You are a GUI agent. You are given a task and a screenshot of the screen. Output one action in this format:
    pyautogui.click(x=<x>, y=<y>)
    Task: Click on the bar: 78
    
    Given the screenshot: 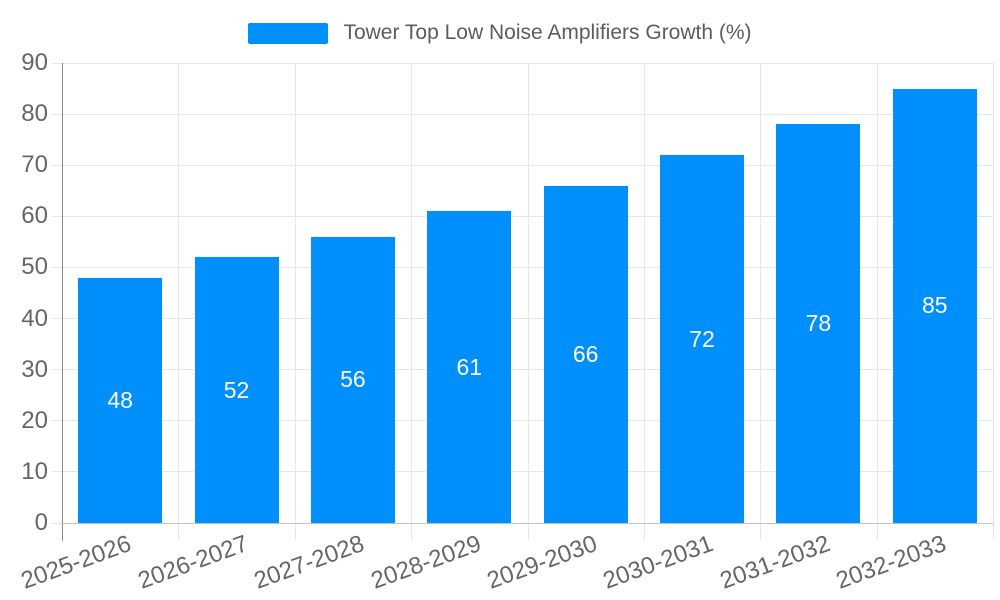 What is the action you would take?
    pyautogui.click(x=818, y=323)
    